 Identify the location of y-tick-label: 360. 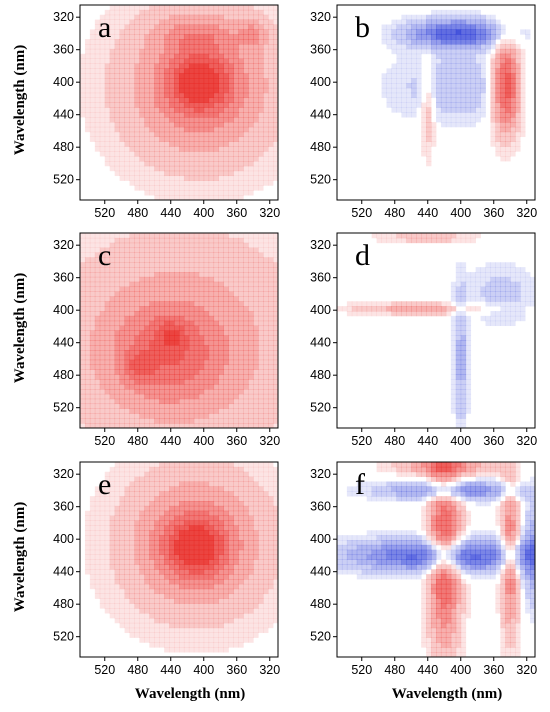
(63, 50).